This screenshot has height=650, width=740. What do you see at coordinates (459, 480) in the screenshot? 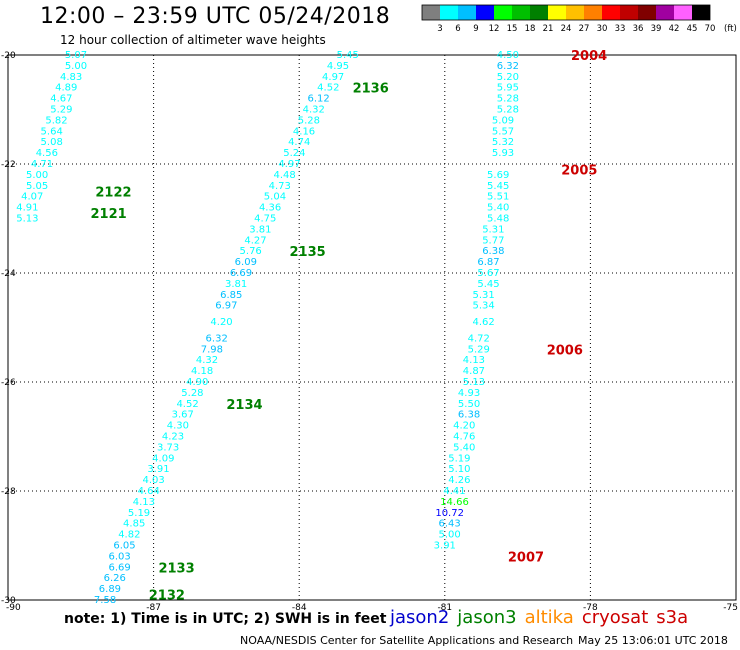
I see `wave-height-value: 4.26` at bounding box center [459, 480].